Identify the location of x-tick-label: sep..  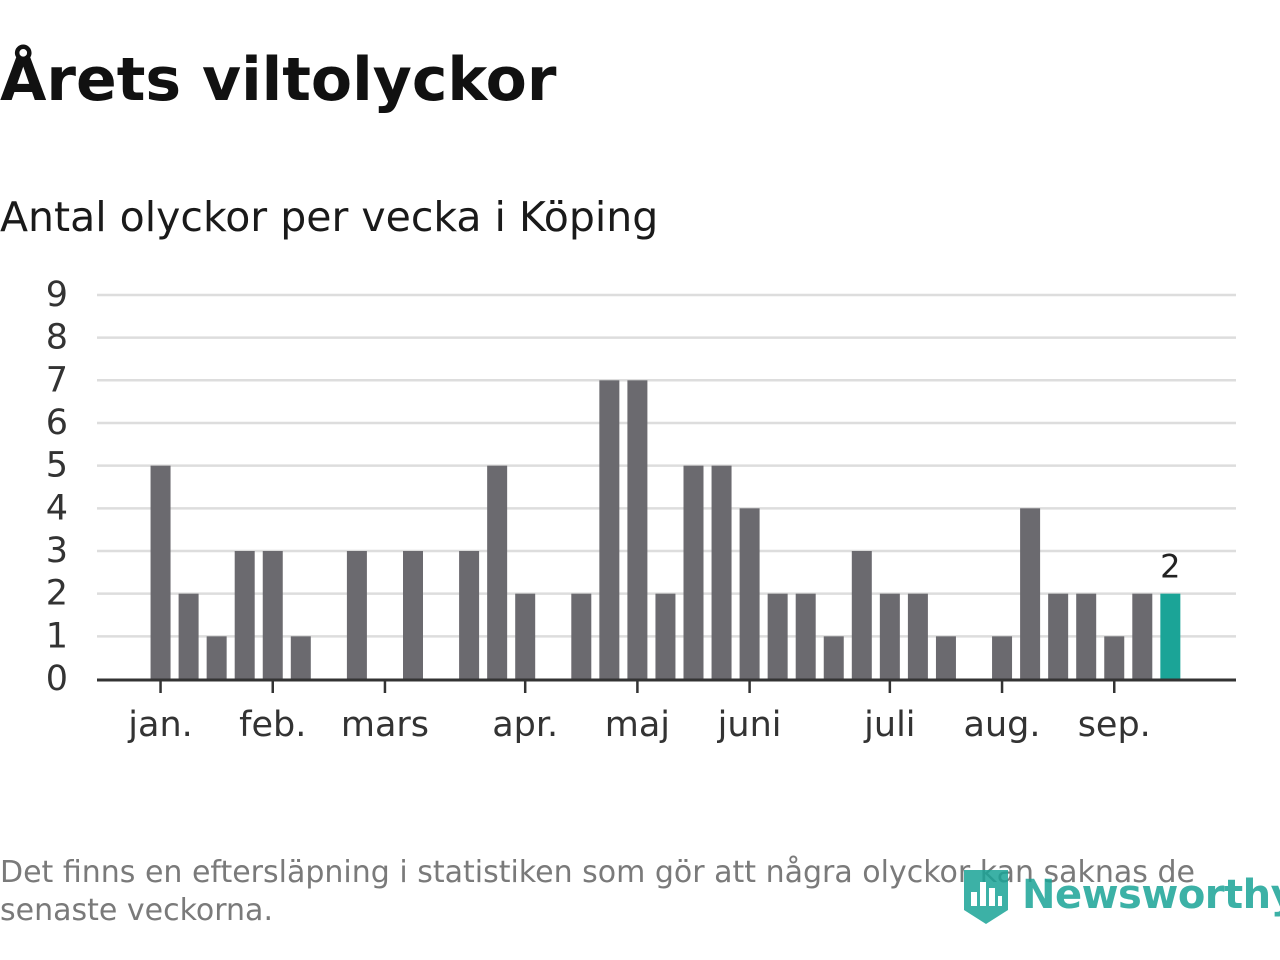
(1114, 725).